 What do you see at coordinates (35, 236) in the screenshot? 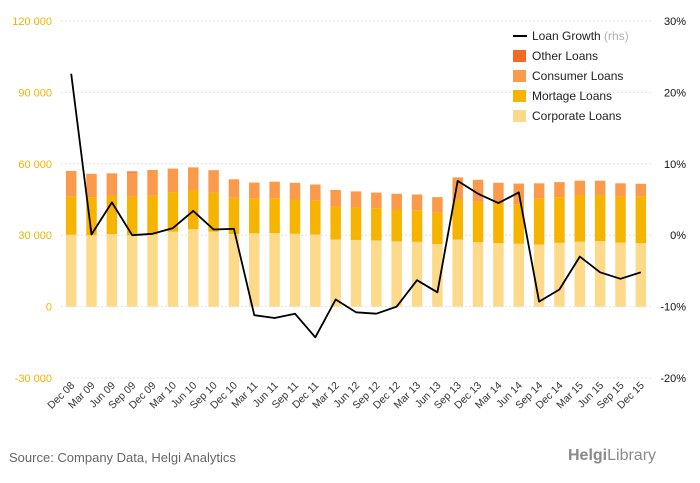
I see `left-tick-label: 30 000` at bounding box center [35, 236].